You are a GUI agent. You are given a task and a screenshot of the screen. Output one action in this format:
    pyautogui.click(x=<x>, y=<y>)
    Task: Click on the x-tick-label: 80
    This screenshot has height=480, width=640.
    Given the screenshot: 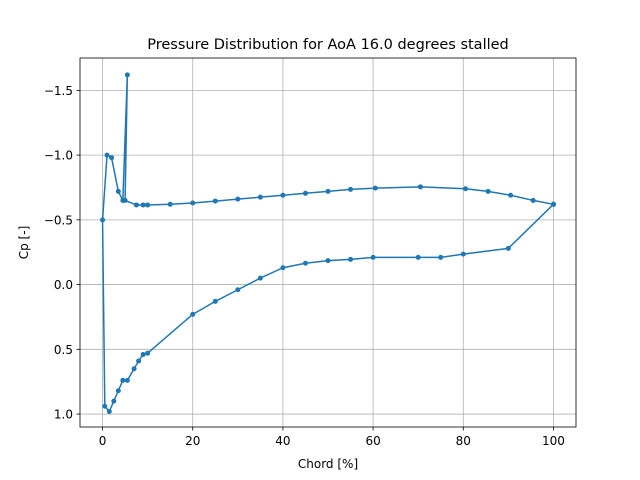 What is the action you would take?
    pyautogui.click(x=463, y=441)
    